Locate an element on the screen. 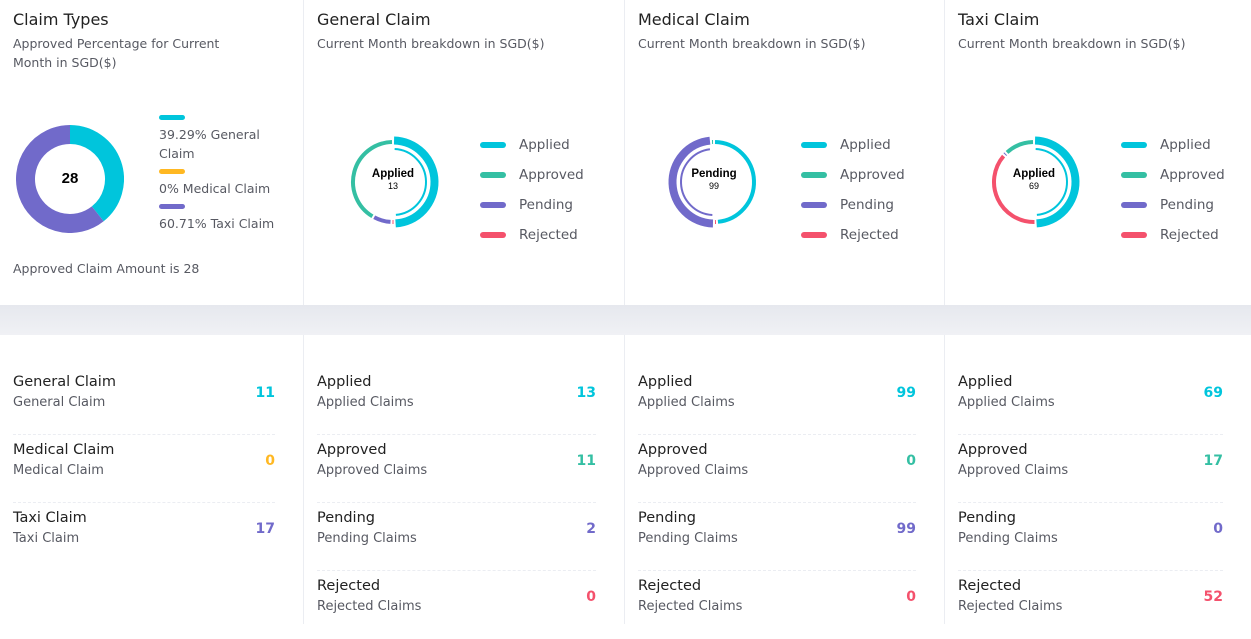 This screenshot has height=639, width=1251. donut-center: Applied 13 is located at coordinates (393, 179).